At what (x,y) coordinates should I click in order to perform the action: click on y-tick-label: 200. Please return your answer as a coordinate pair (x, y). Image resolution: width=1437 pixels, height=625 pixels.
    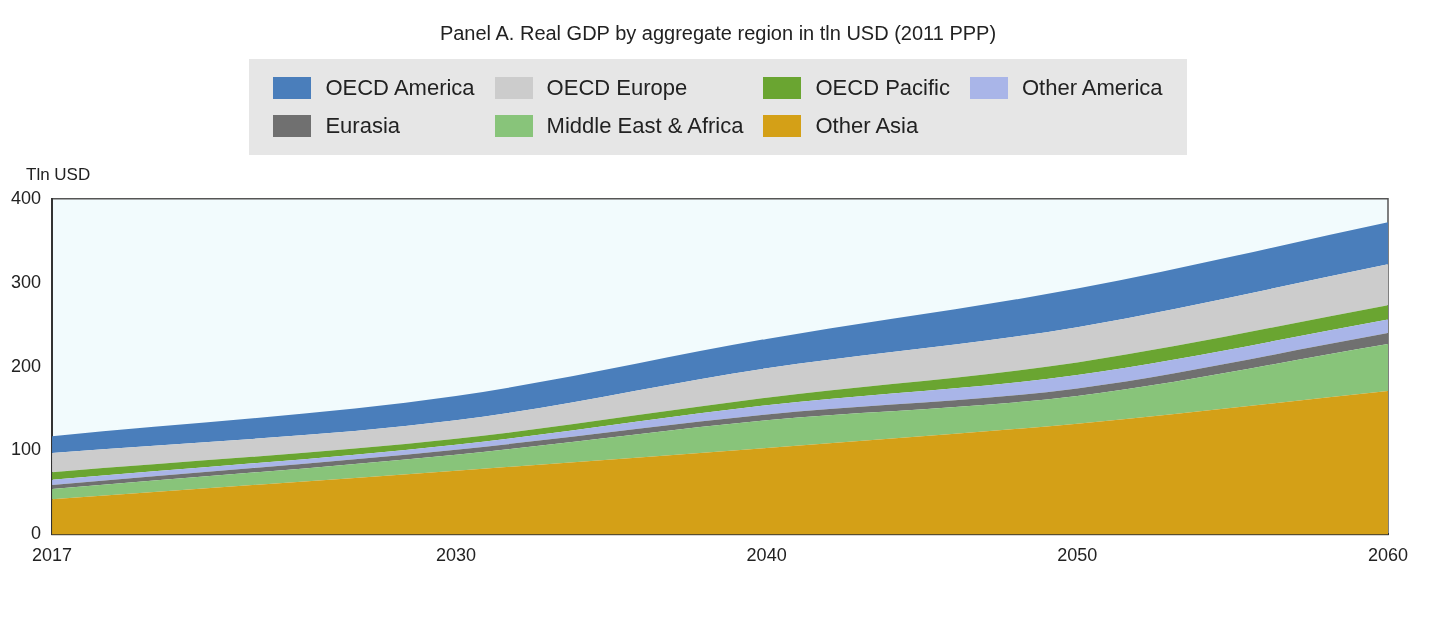
    Looking at the image, I should click on (26, 365).